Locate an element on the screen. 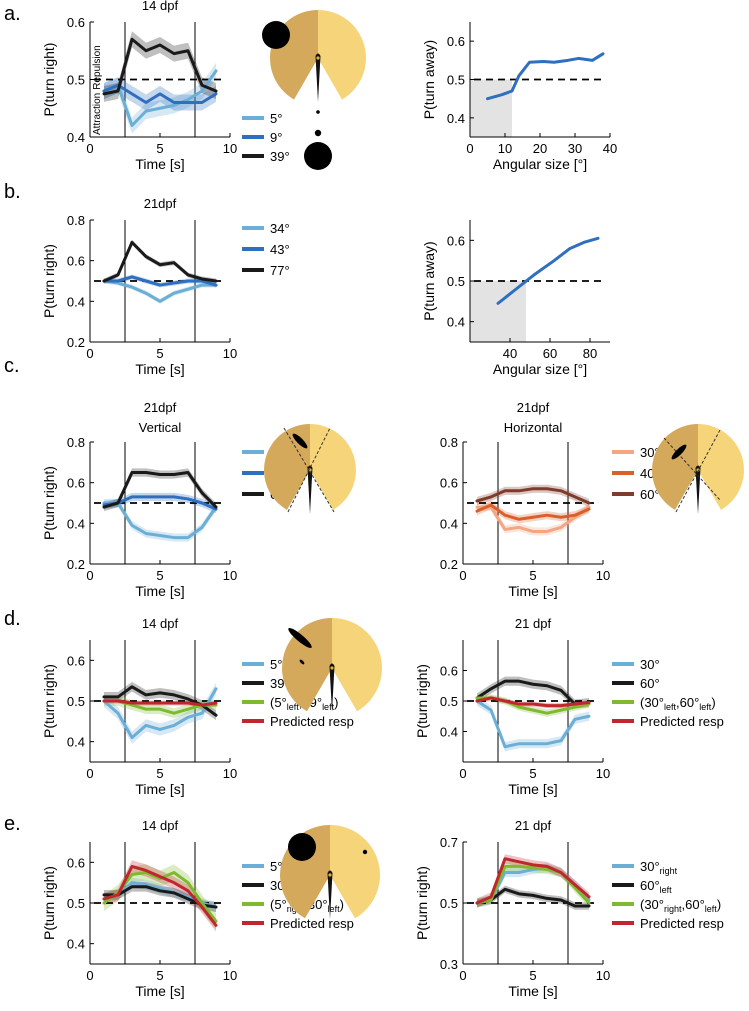 The width and height of the screenshot is (749, 1011). x-tick-label: 5 is located at coordinates (532, 773).